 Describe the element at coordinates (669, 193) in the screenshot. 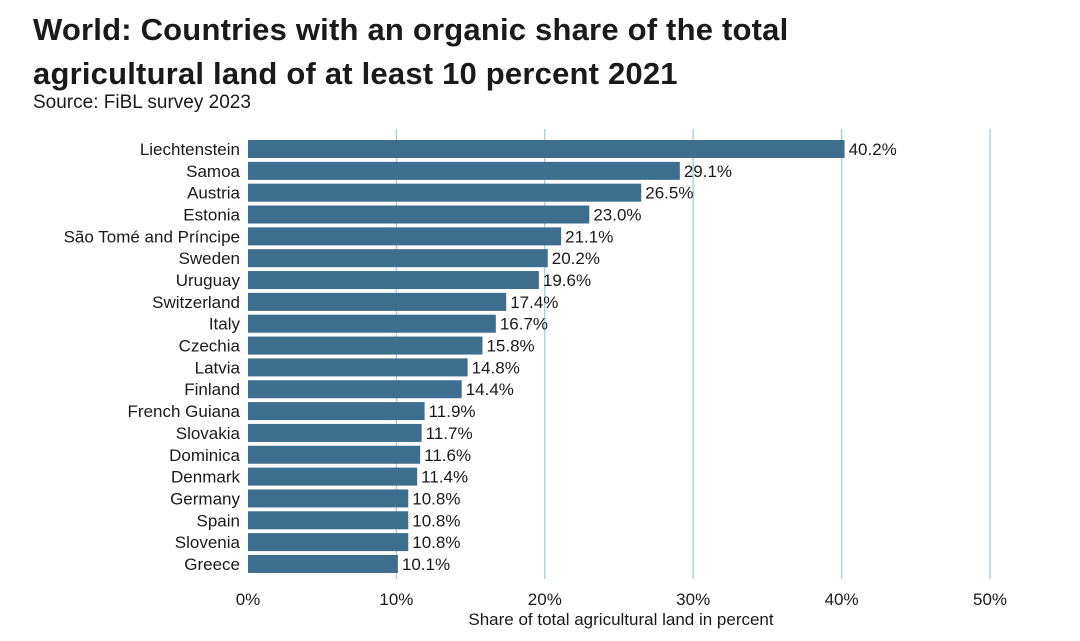

I see `value-label-2: 26.5%` at that location.